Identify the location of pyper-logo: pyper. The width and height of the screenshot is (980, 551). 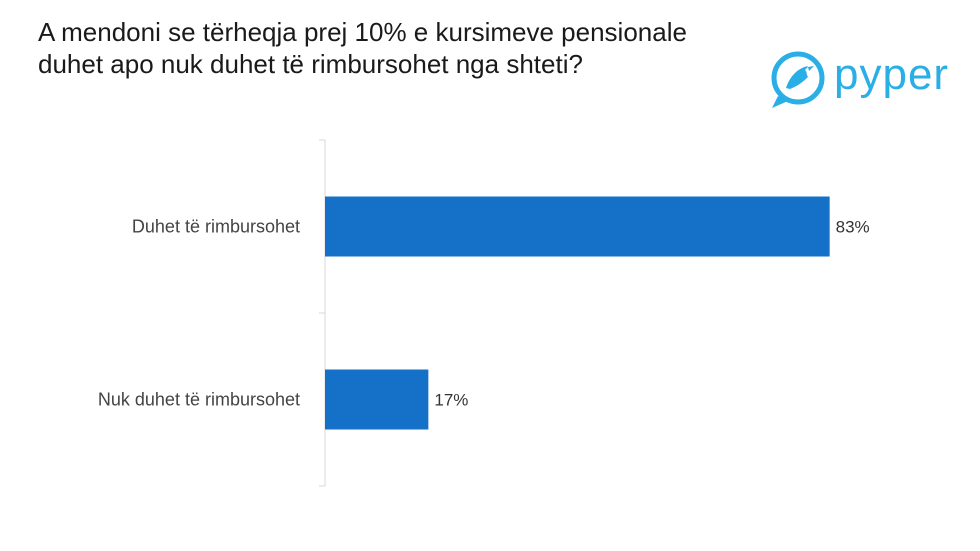
(863, 80).